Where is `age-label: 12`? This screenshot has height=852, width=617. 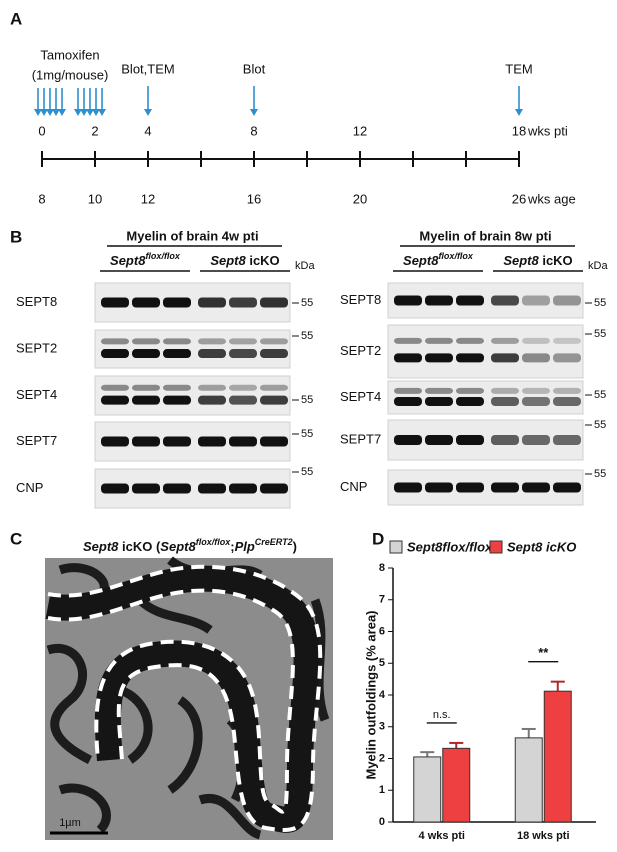
age-label: 12 is located at coordinates (148, 198).